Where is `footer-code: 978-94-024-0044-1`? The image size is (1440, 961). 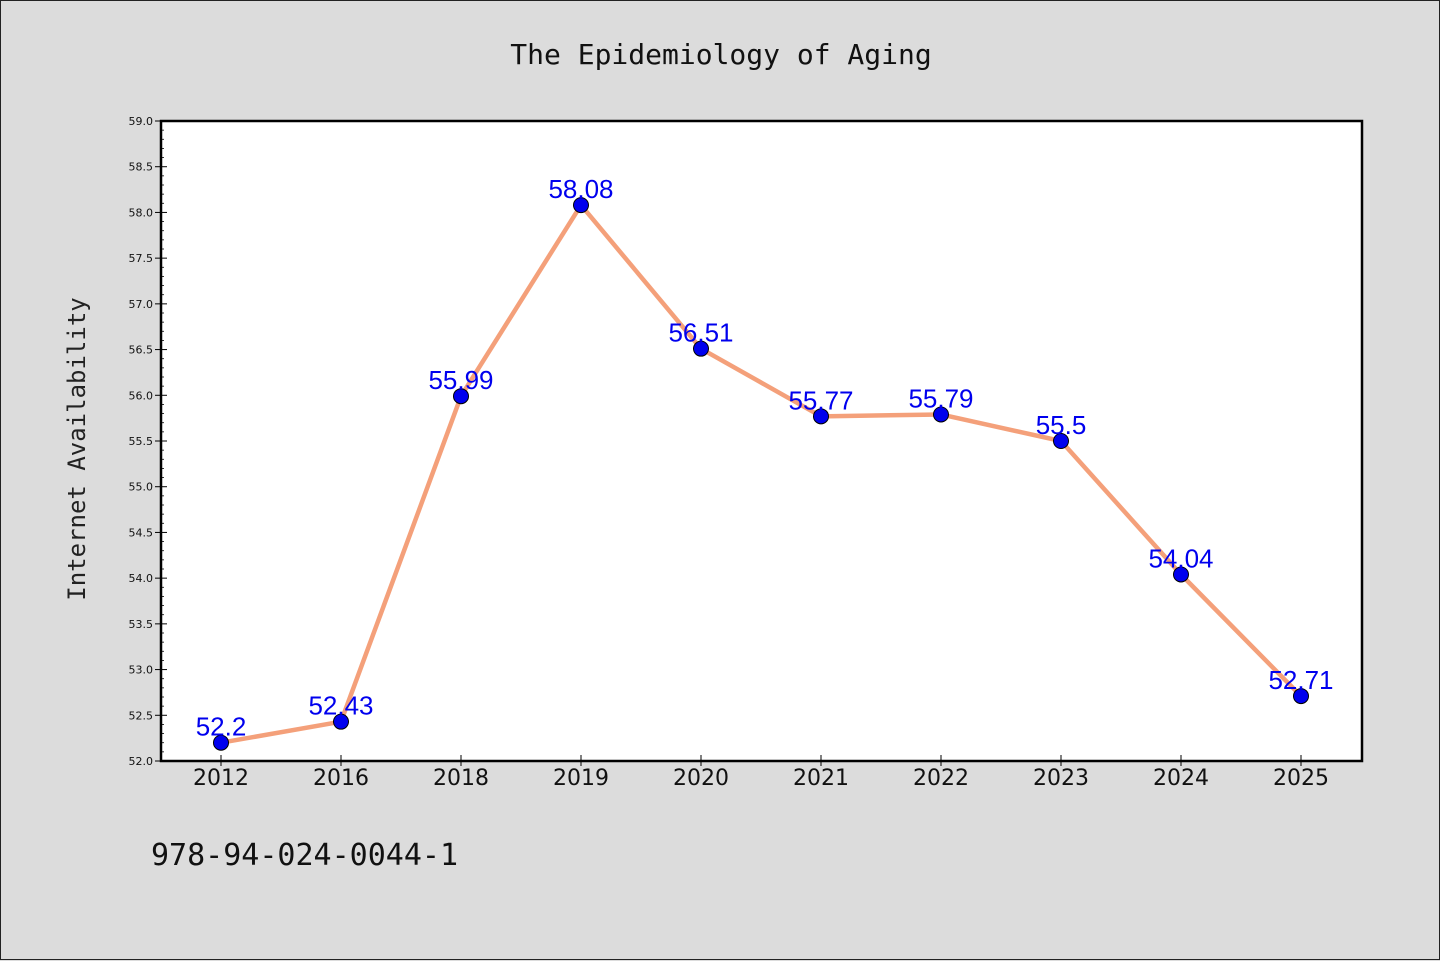 footer-code: 978-94-024-0044-1 is located at coordinates (304, 855).